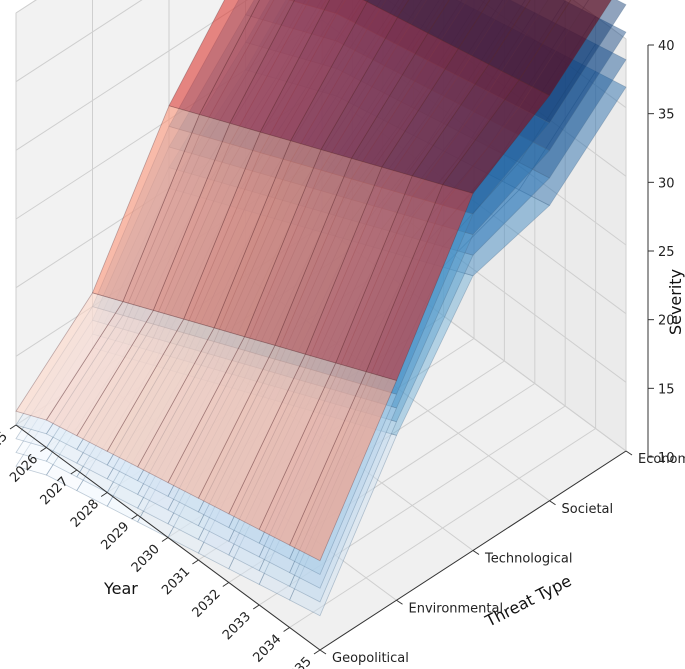 The height and width of the screenshot is (669, 685). I want to click on x-tick-label: 2035, so click(298, 661).